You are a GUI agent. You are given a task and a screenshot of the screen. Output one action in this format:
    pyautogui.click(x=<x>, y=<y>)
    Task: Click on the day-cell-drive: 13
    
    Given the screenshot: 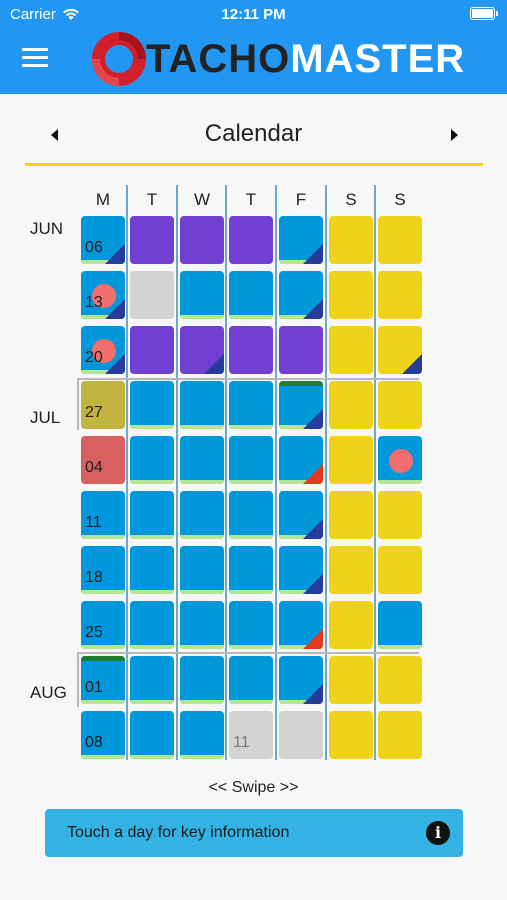 What is the action you would take?
    pyautogui.click(x=103, y=295)
    